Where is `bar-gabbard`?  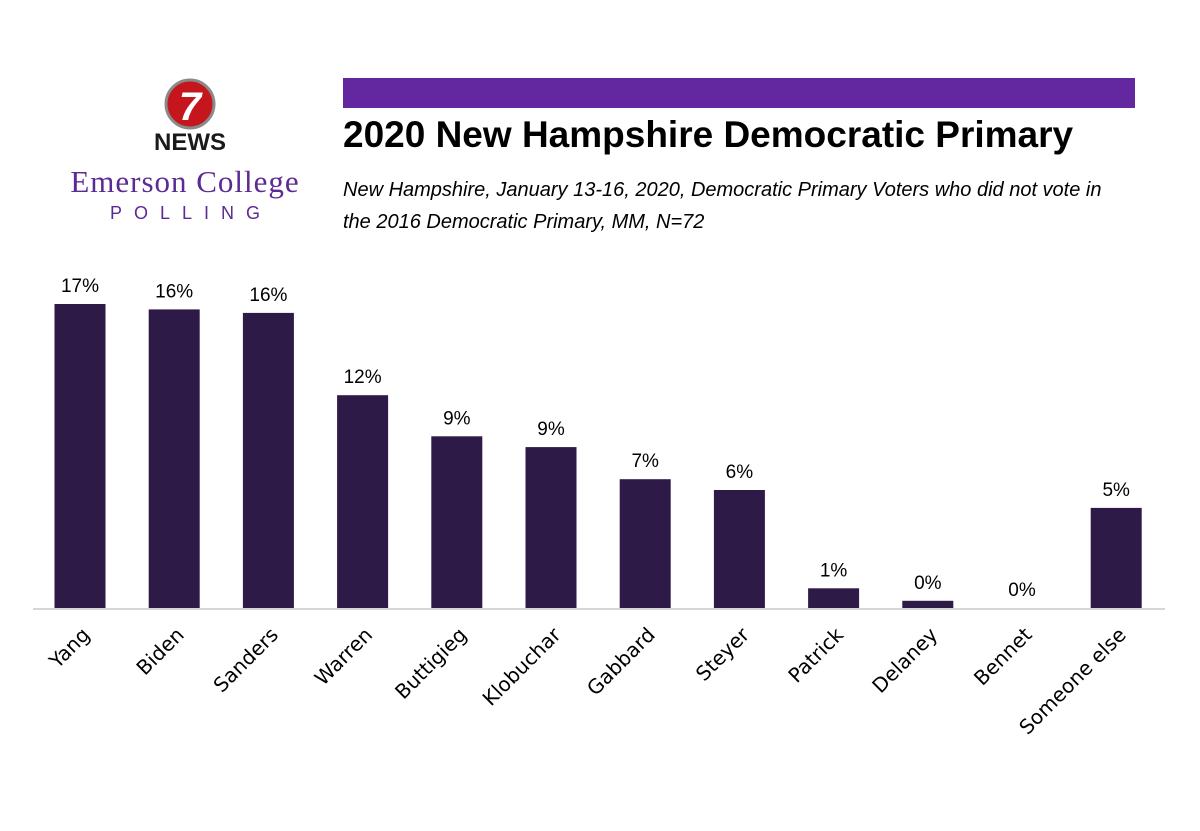
bar-gabbard is located at coordinates (645, 543).